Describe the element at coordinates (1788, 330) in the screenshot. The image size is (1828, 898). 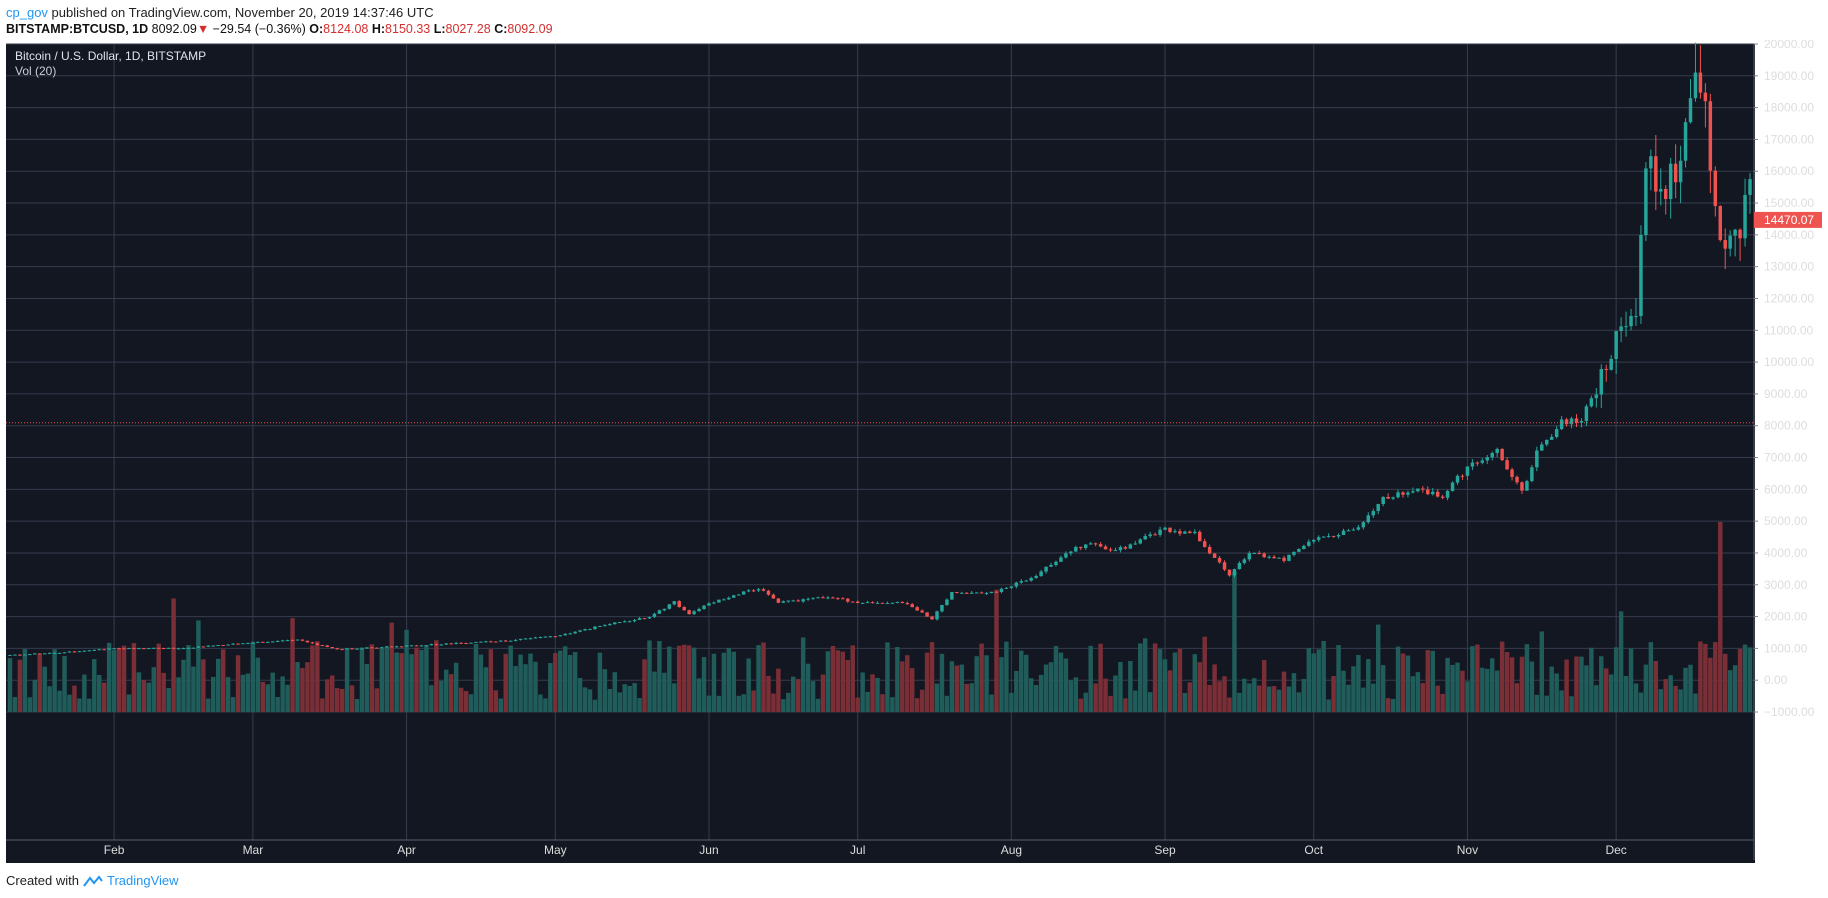
I see `price-tick-label: 11000.00` at that location.